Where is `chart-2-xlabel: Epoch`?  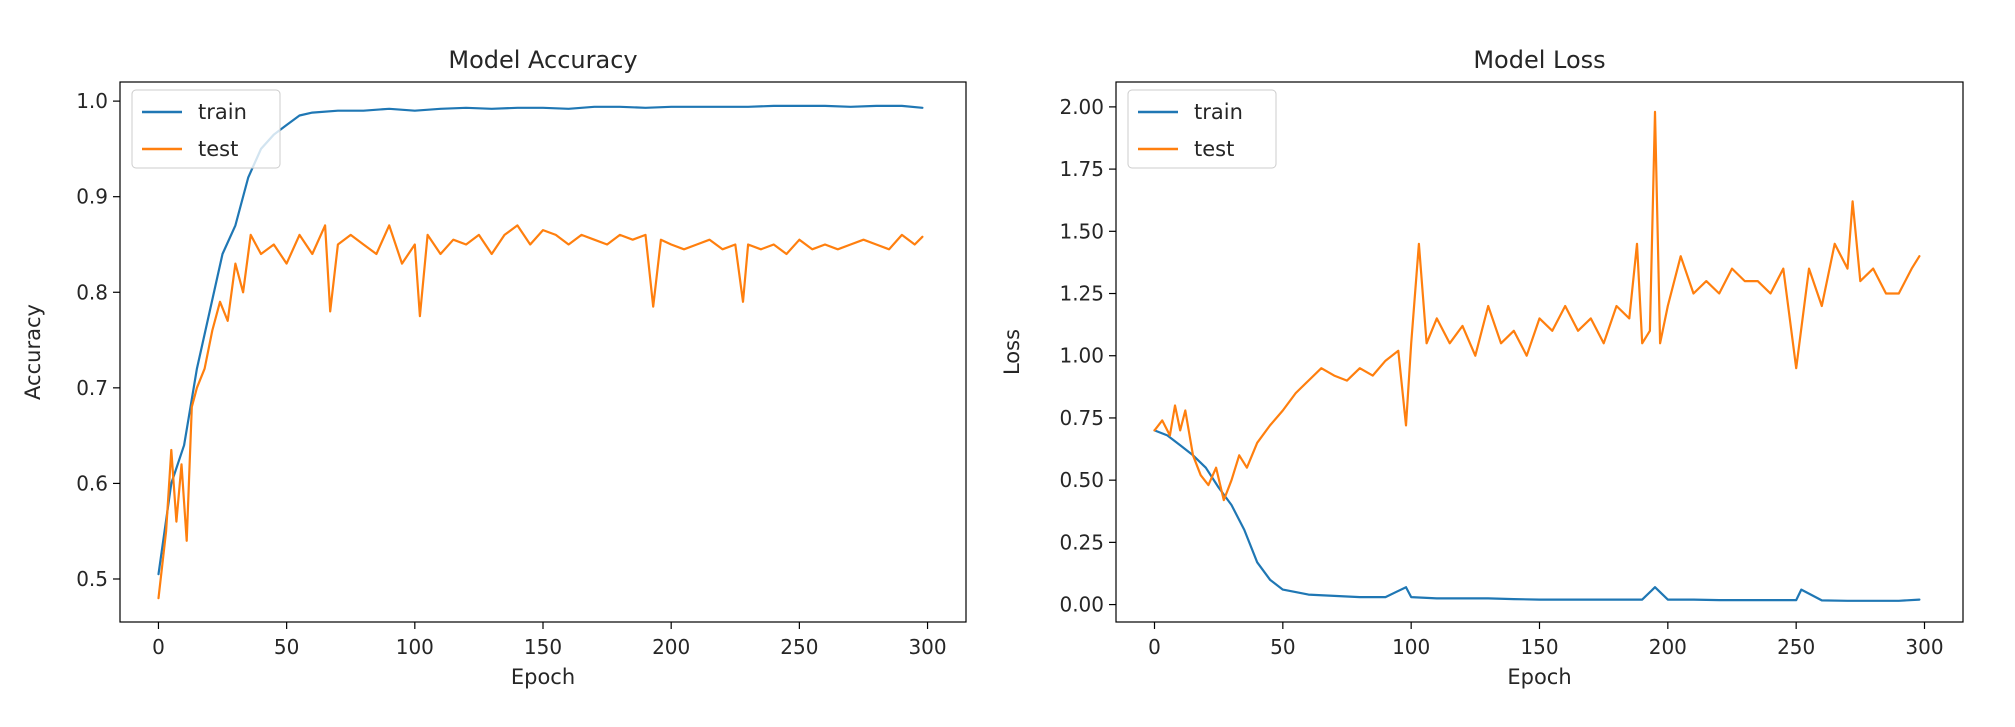 chart-2-xlabel: Epoch is located at coordinates (1539, 677).